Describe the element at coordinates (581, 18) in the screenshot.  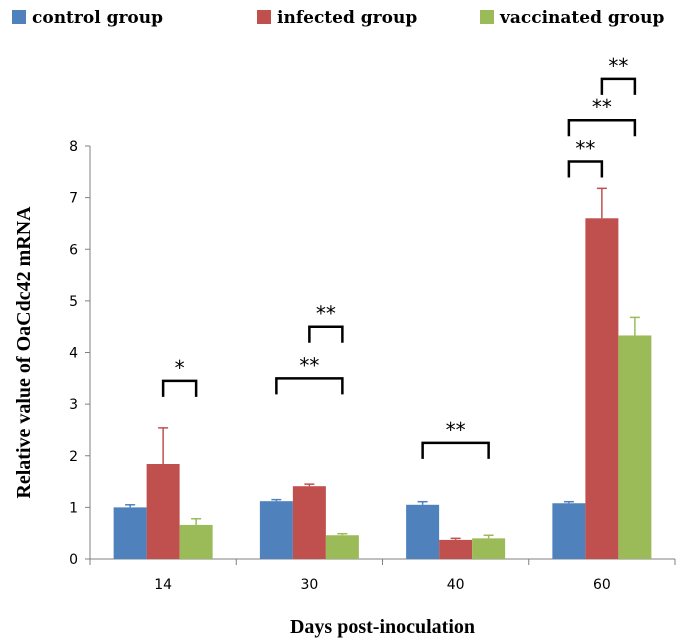
I see `legend-label-2: vaccinated group` at that location.